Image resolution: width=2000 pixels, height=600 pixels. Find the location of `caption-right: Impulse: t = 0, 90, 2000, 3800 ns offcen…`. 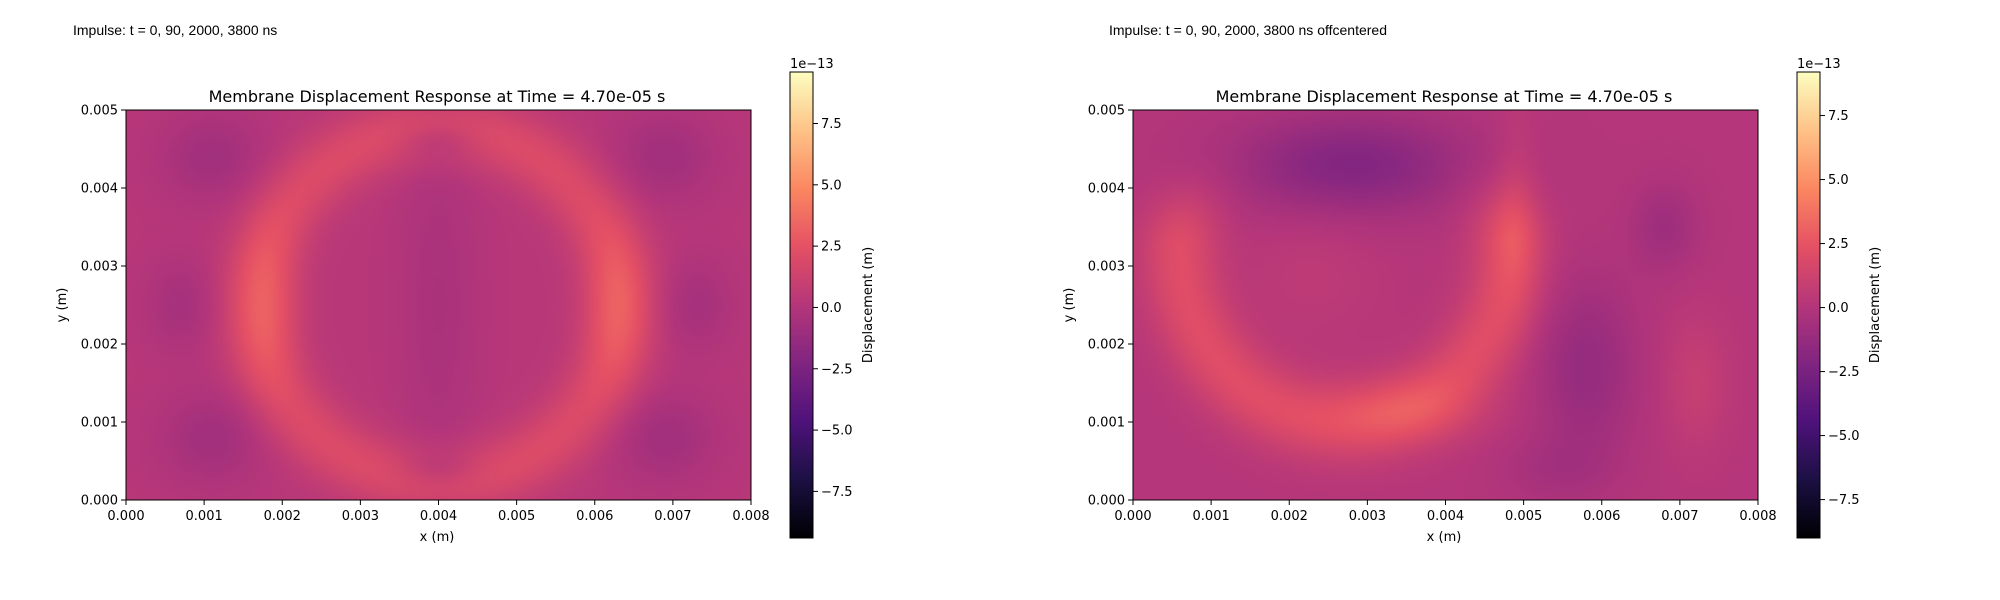

caption-right: Impulse: t = 0, 90, 2000, 3800 ns offcen… is located at coordinates (1248, 30).